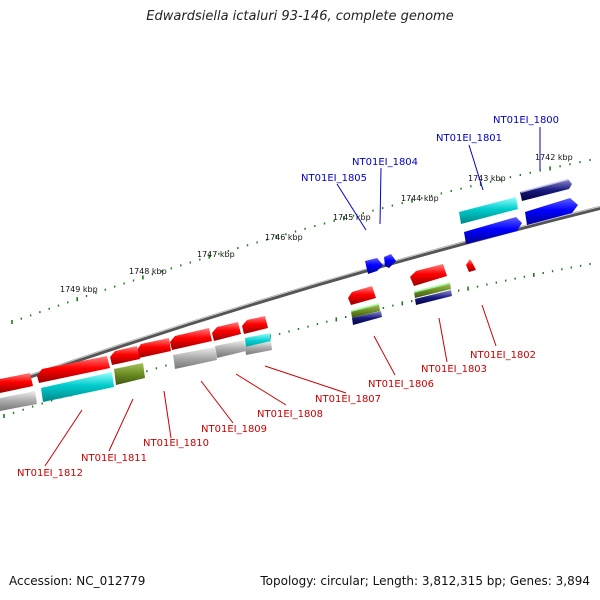  What do you see at coordinates (503, 355) in the screenshot?
I see `label-nt01ei-1802: NT01EI_1802` at bounding box center [503, 355].